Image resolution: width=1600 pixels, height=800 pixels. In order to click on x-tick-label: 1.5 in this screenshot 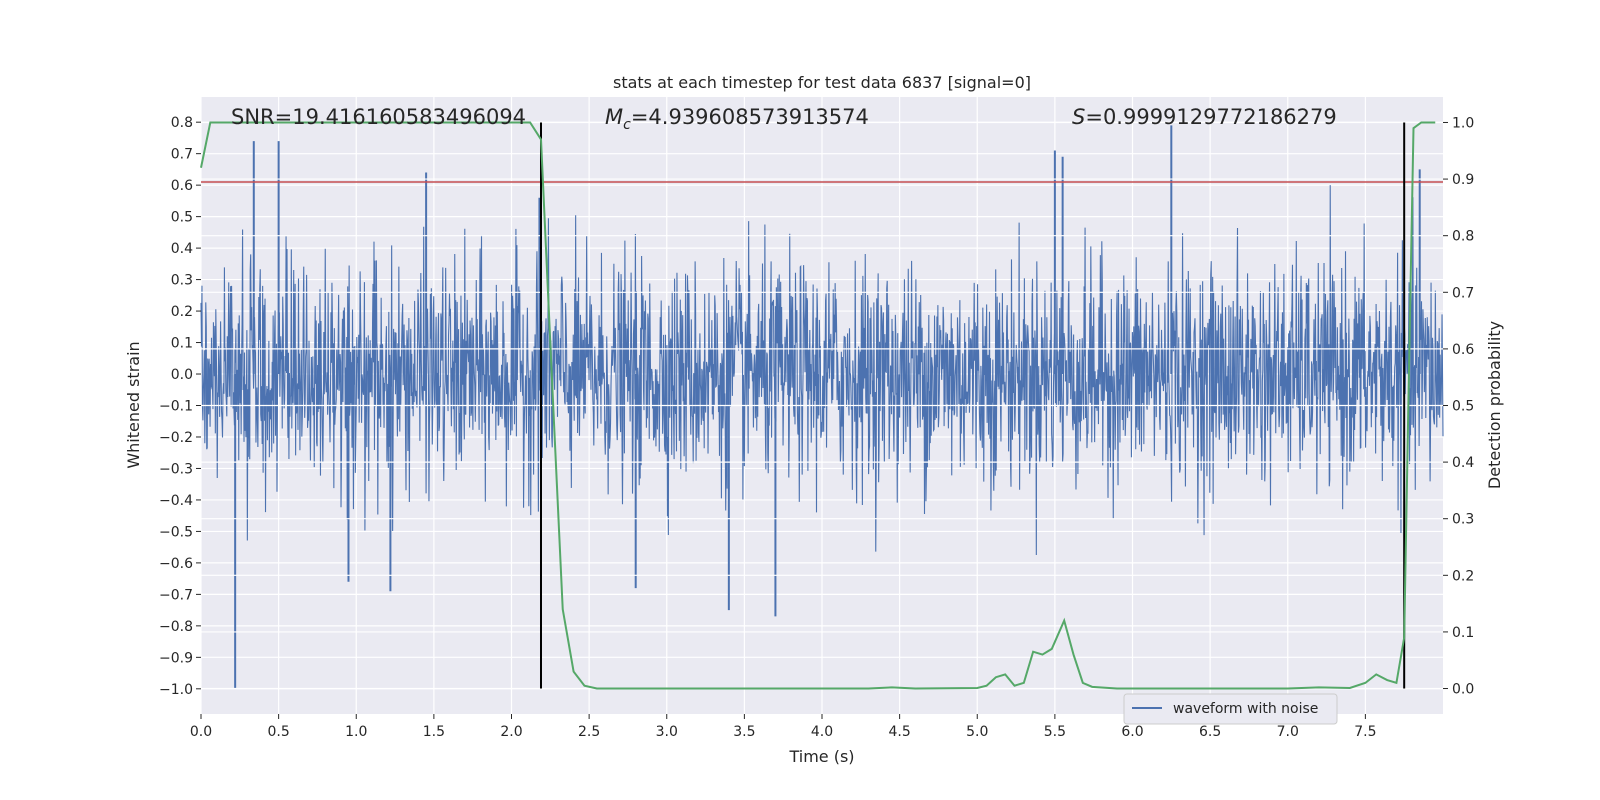, I will do `click(434, 732)`.